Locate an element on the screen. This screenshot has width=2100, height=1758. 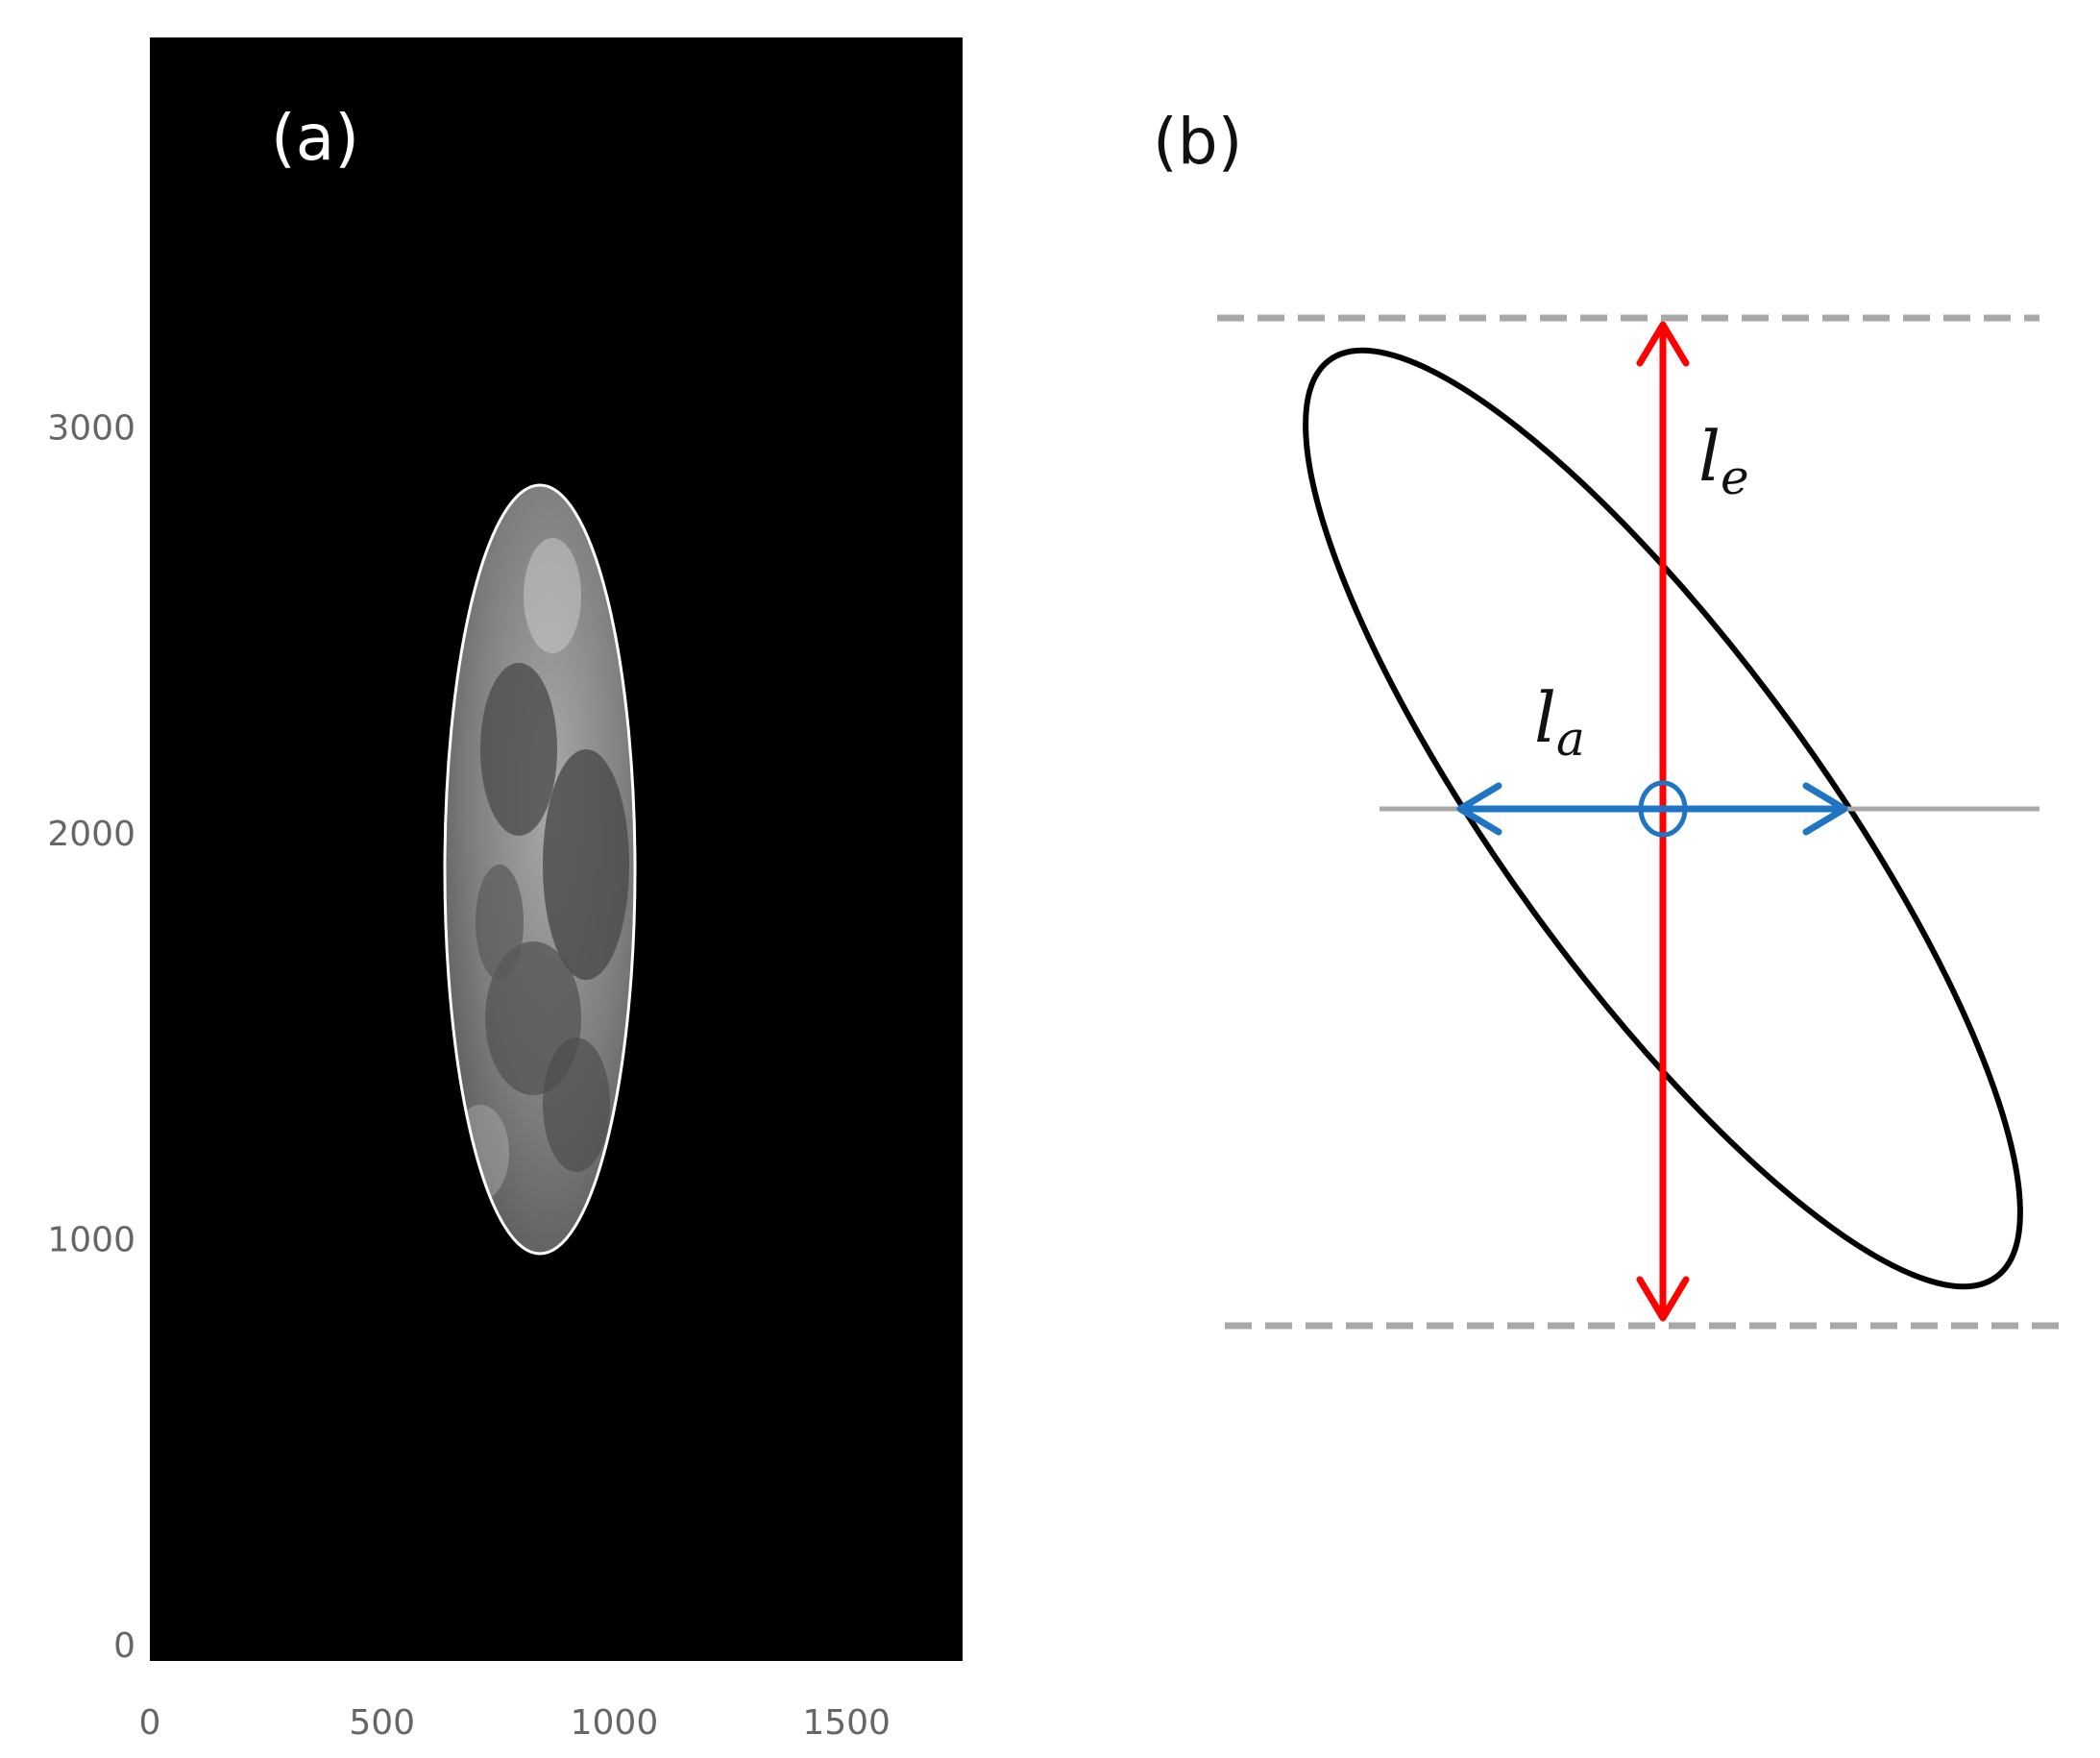
y-tick-label: 3000 is located at coordinates (91, 429).